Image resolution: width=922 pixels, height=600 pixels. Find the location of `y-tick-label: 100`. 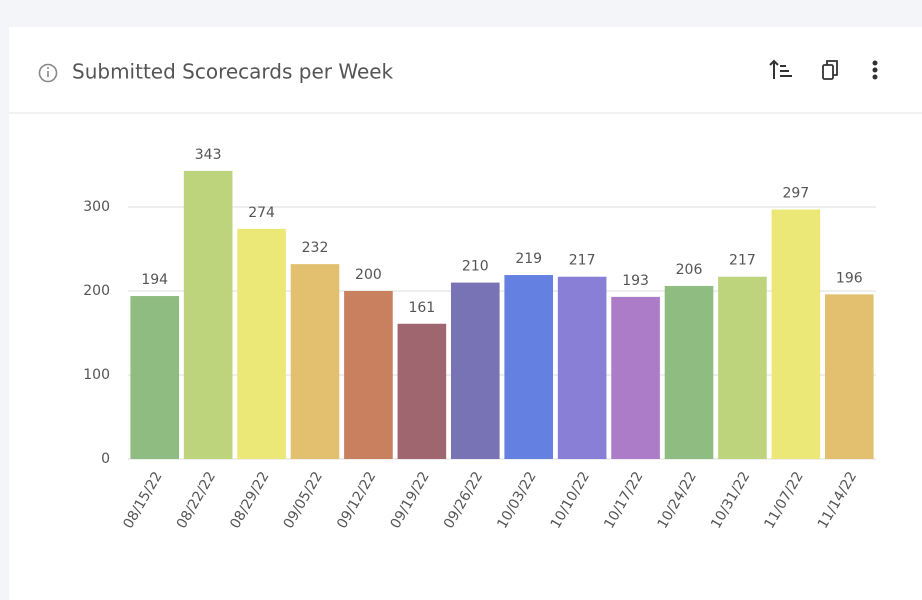

y-tick-label: 100 is located at coordinates (96, 375).